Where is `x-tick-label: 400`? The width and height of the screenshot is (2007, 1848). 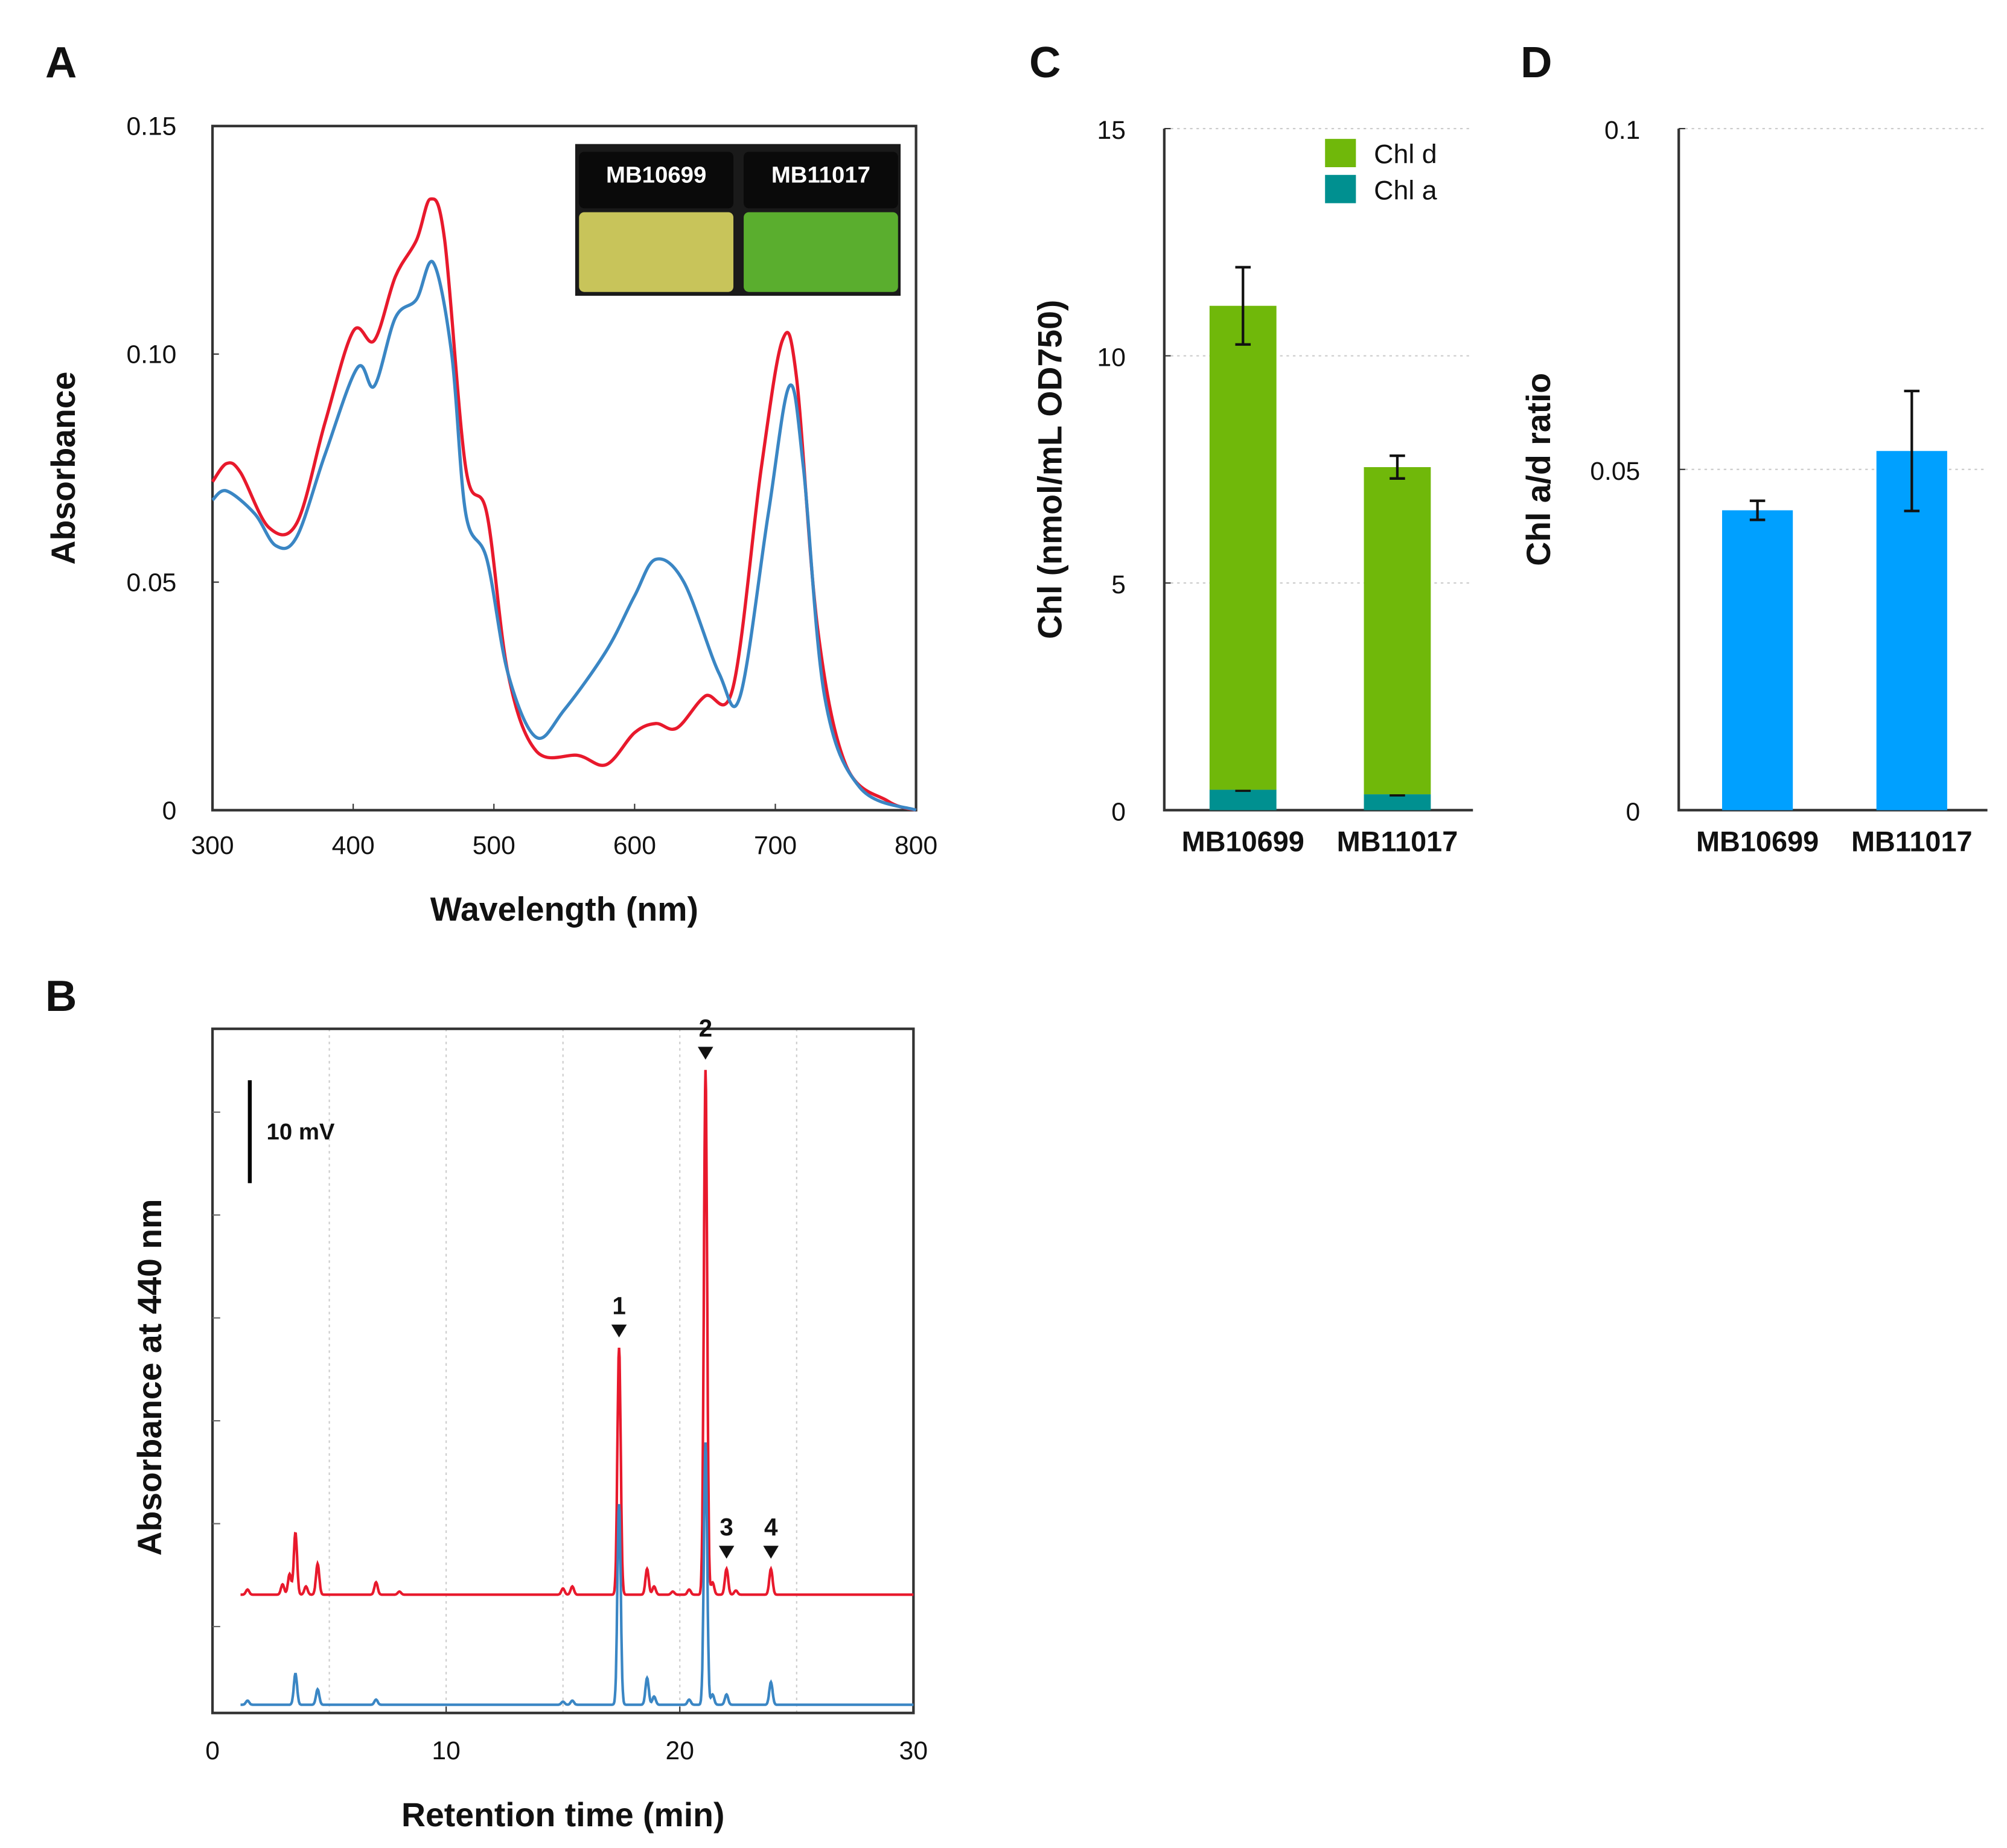 x-tick-label: 400 is located at coordinates (353, 845).